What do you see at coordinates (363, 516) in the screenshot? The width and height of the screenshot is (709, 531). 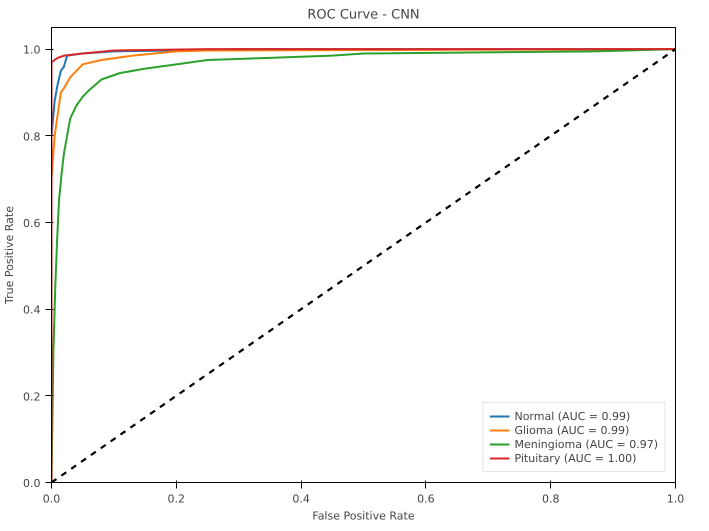 I see `x-axis-title: False Positive Rate` at bounding box center [363, 516].